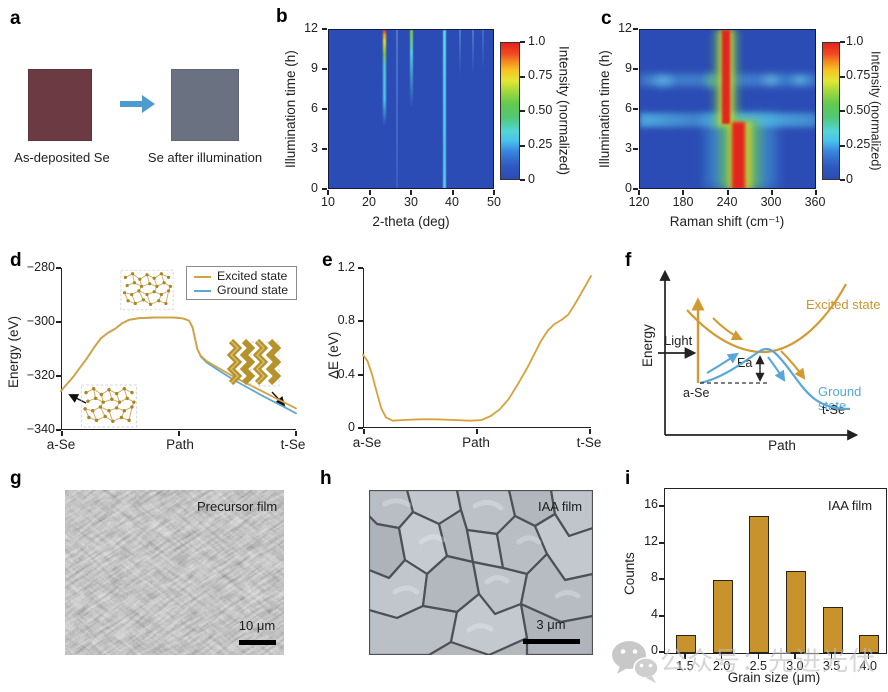  What do you see at coordinates (360, 268) in the screenshot?
I see `e-ytick-mark` at bounding box center [360, 268].